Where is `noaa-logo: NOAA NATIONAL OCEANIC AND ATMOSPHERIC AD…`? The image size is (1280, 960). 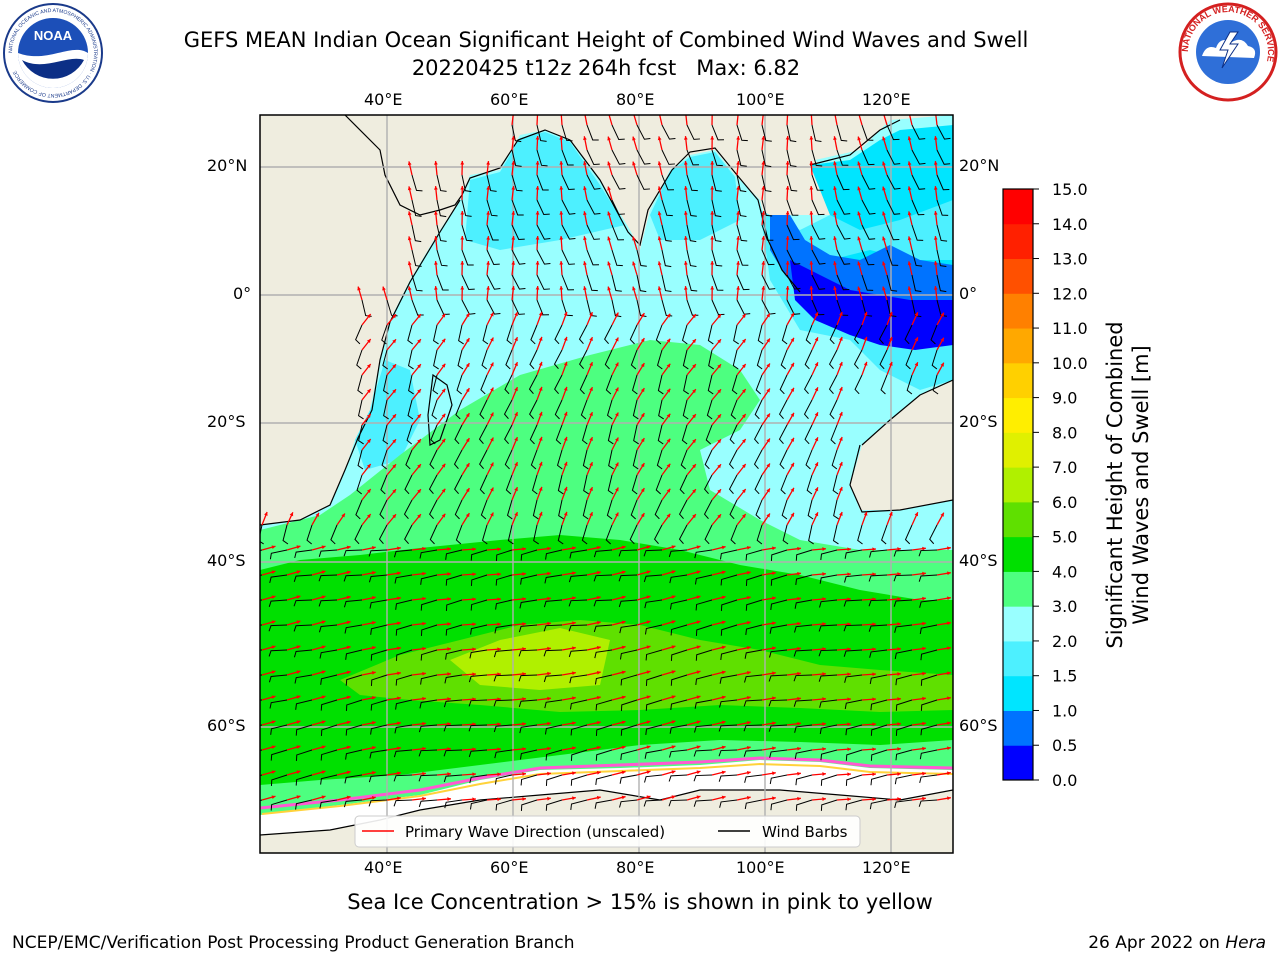
noaa-logo: NOAA NATIONAL OCEANIC AND ATMOSPHERIC AD… is located at coordinates (53, 53).